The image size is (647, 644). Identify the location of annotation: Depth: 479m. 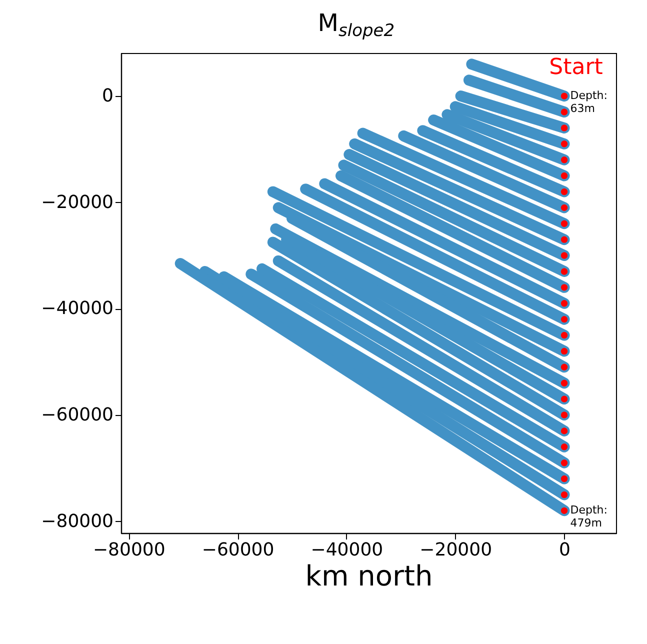
(589, 517).